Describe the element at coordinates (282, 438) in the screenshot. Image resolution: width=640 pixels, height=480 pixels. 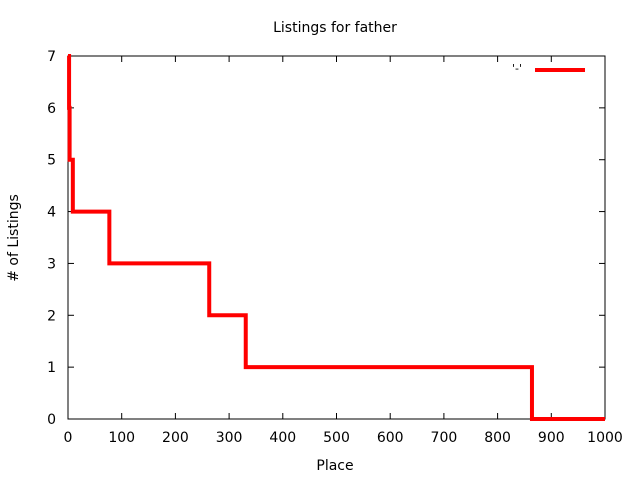
I see `x-tick-label: 400` at that location.